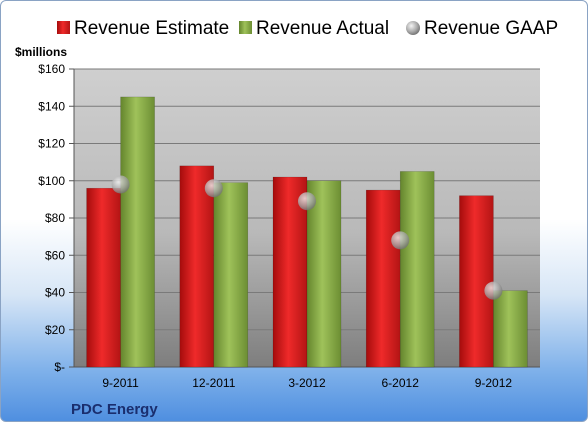 The height and width of the screenshot is (422, 588). Describe the element at coordinates (41, 52) in the screenshot. I see `unit-label: $millions` at that location.